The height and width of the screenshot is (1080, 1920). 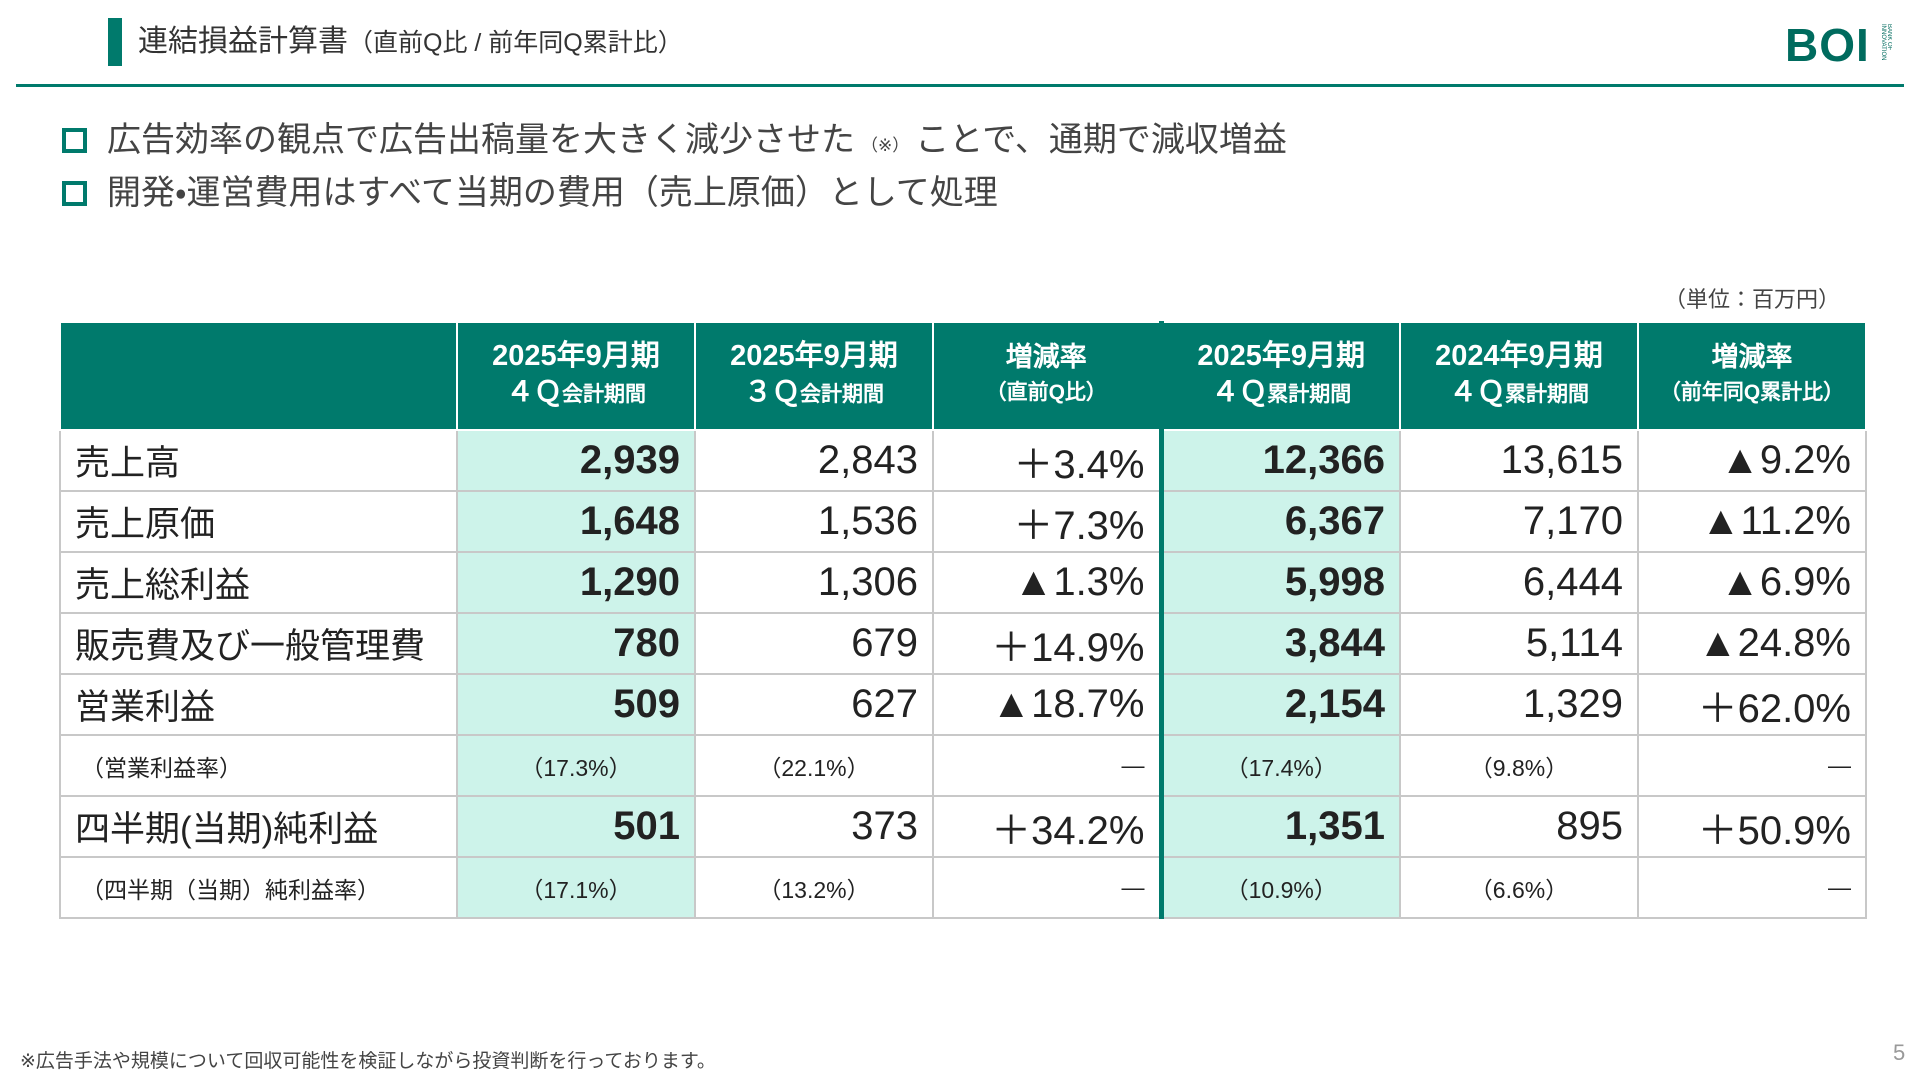 I want to click on bullet: 開発・運営費用はすべて当期の費用（売上原価）として処理, so click(x=530, y=189).